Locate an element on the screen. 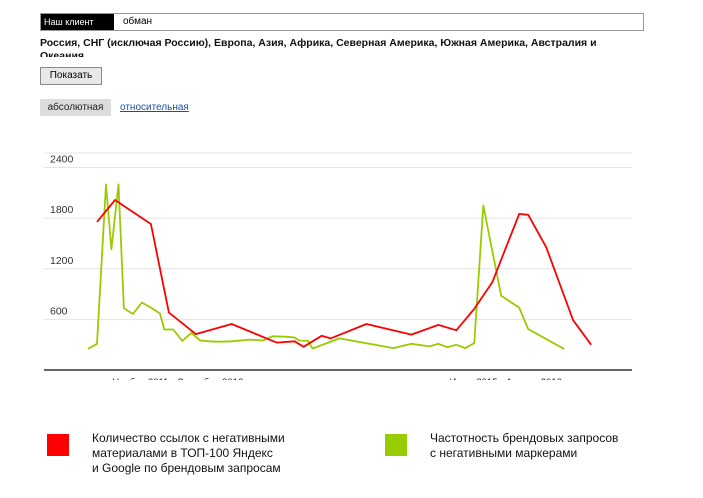 This screenshot has height=498, width=703. legend-red-line-2: материалами в ТОП-100 Яндекс is located at coordinates (182, 453).